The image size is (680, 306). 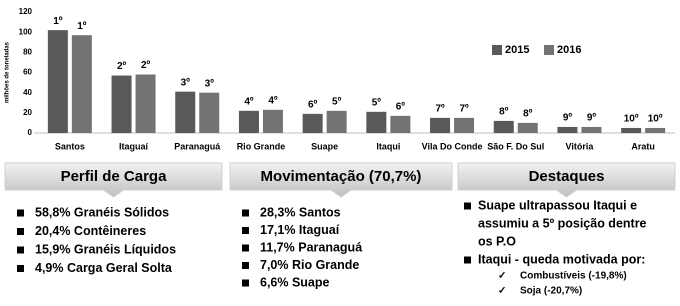 I want to click on y-tick-label: 0, so click(x=30, y=132).